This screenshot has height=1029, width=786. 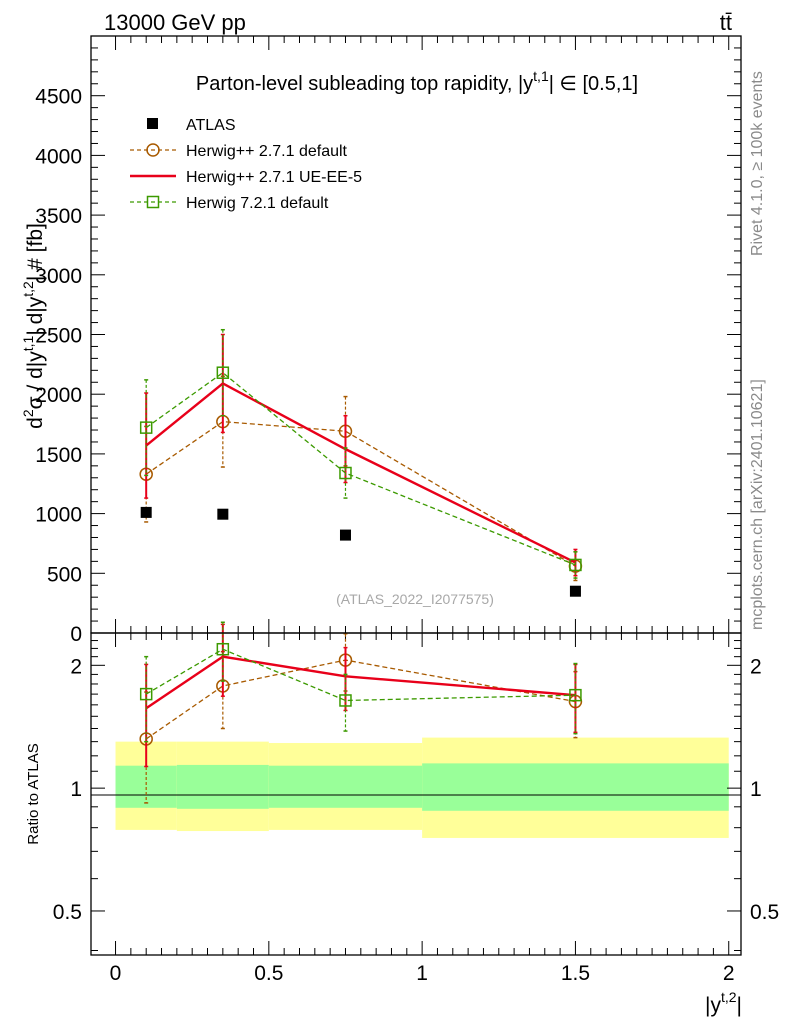 What do you see at coordinates (756, 666) in the screenshot?
I see `ratio-y-tick-label-right: 2` at bounding box center [756, 666].